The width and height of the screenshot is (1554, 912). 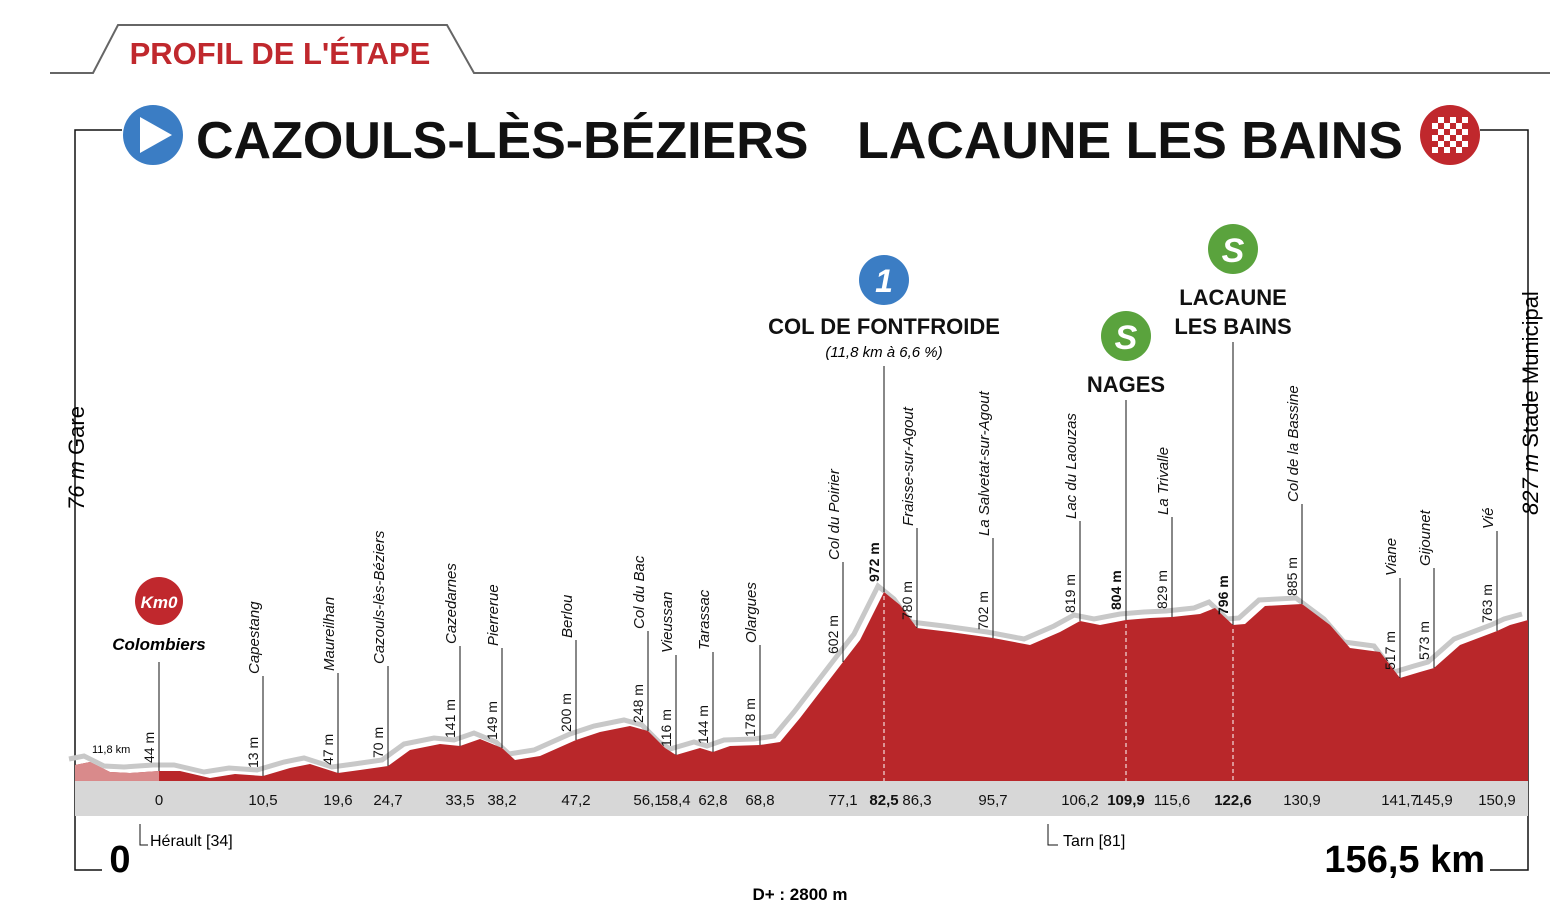 I want to click on altitude-label: 972 m, so click(x=874, y=562).